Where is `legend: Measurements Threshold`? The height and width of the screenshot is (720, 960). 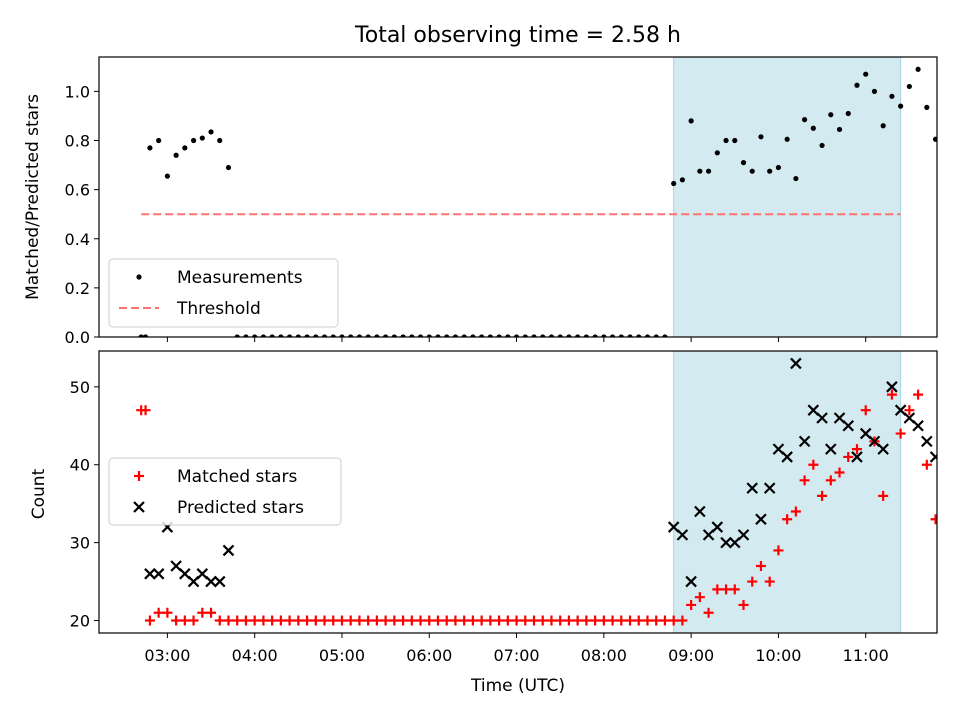
legend: Measurements Threshold is located at coordinates (223, 293).